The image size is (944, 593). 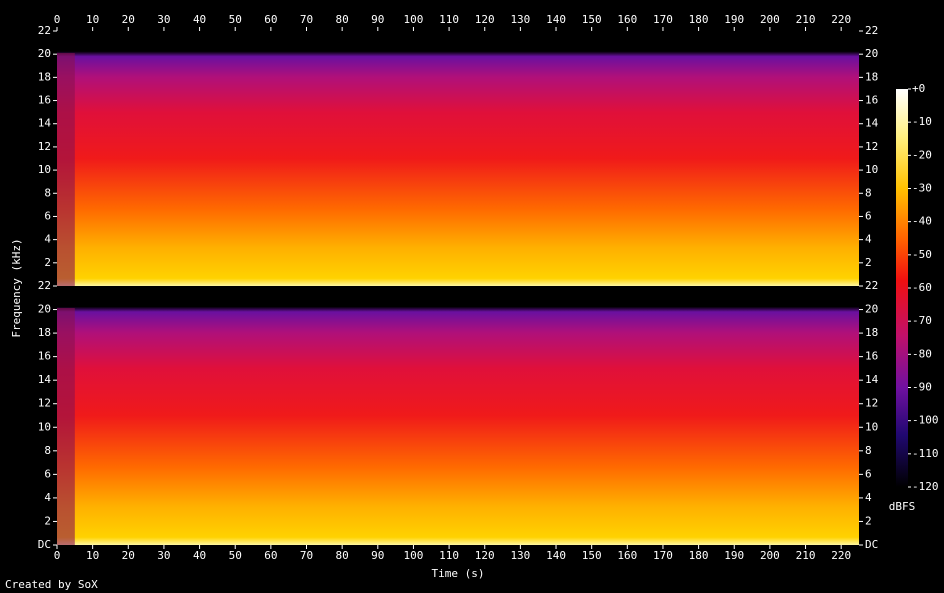 I want to click on x-tick-label: 130, so click(x=520, y=555).